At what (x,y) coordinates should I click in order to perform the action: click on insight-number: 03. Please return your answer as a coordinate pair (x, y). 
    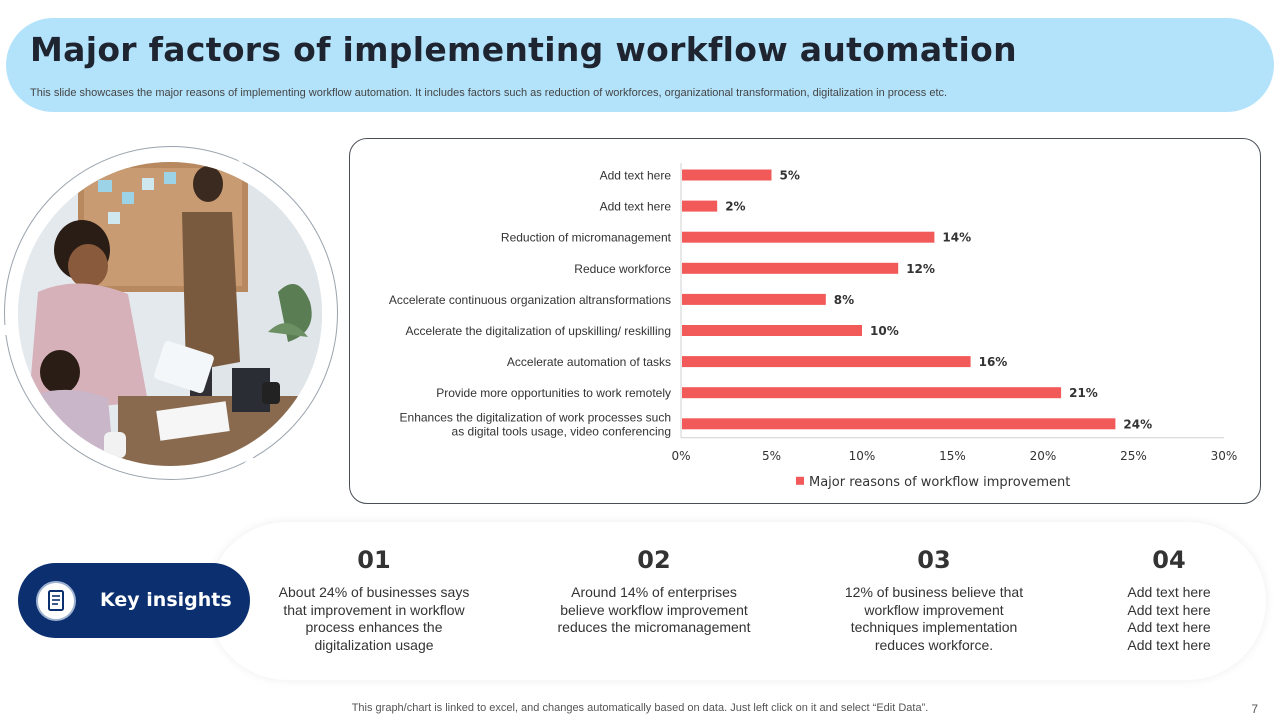
    Looking at the image, I should click on (934, 560).